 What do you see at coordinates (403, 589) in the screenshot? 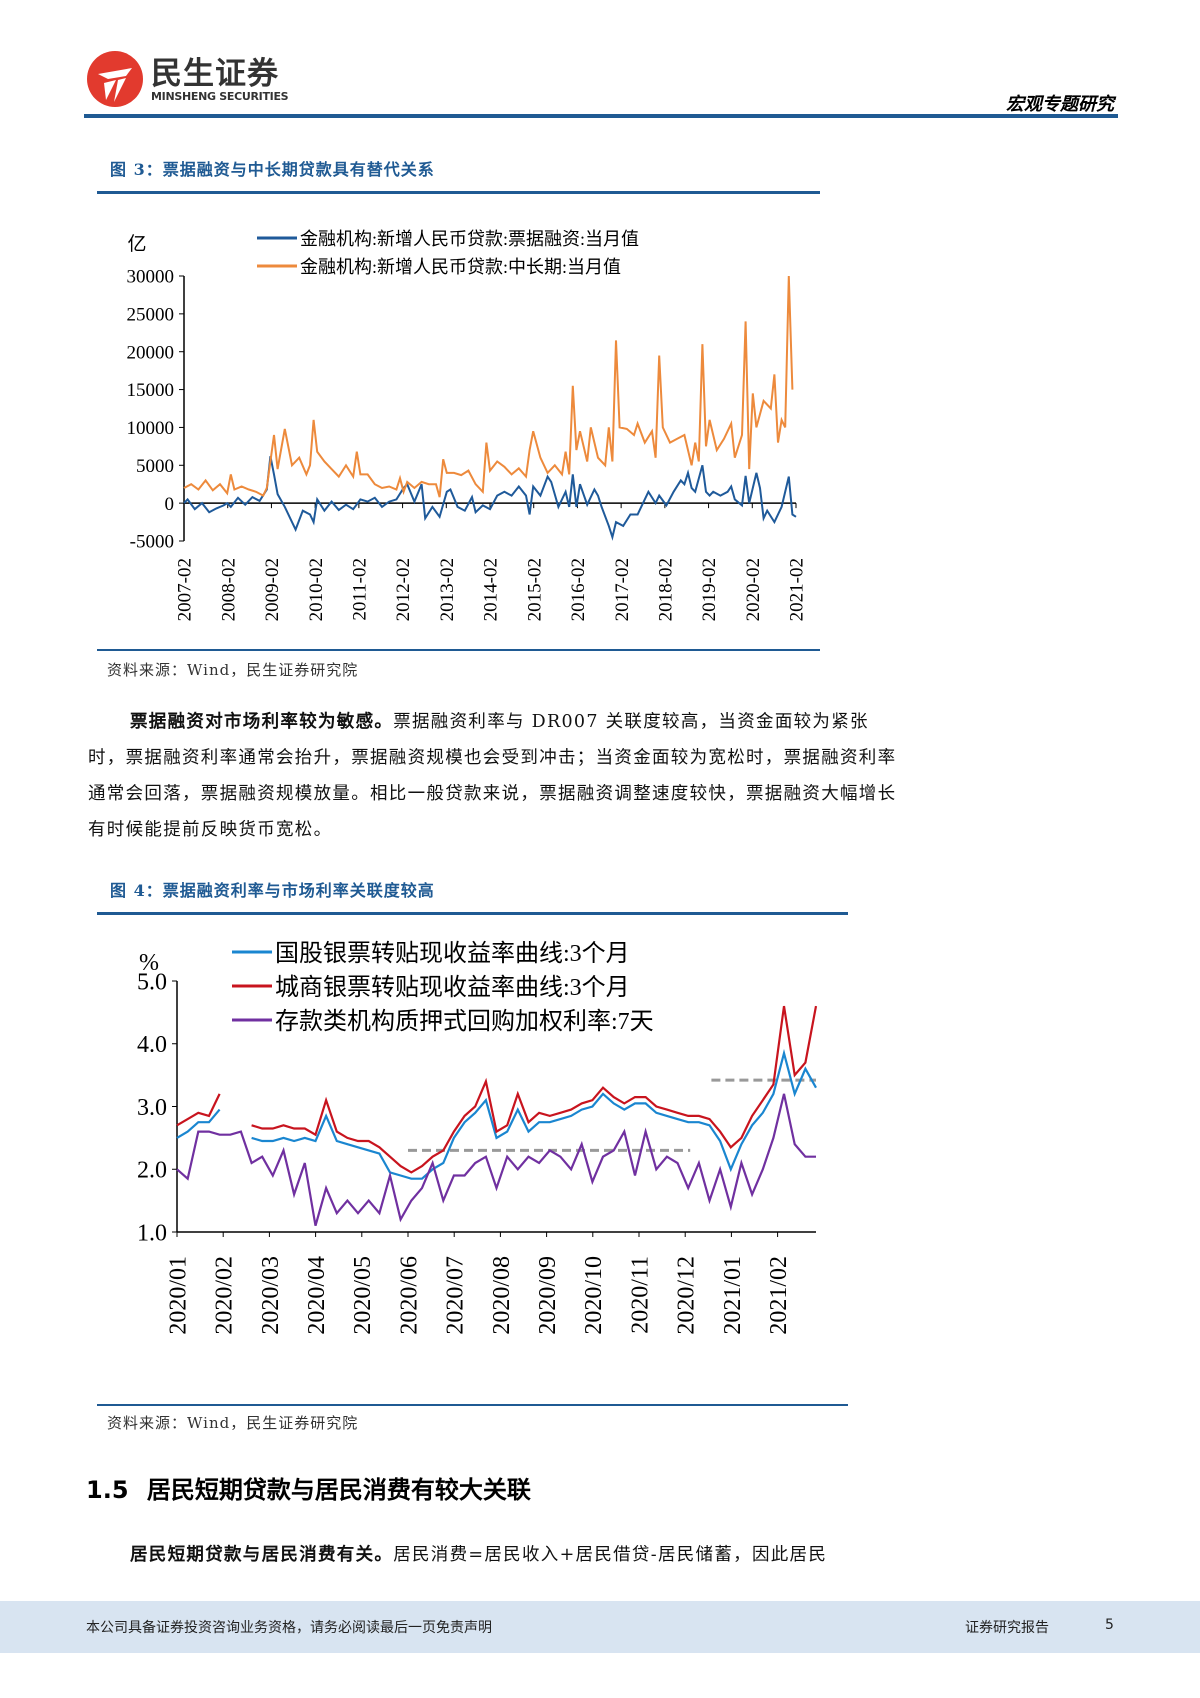
I see `x-tick-label: 2012-02` at bounding box center [403, 589].